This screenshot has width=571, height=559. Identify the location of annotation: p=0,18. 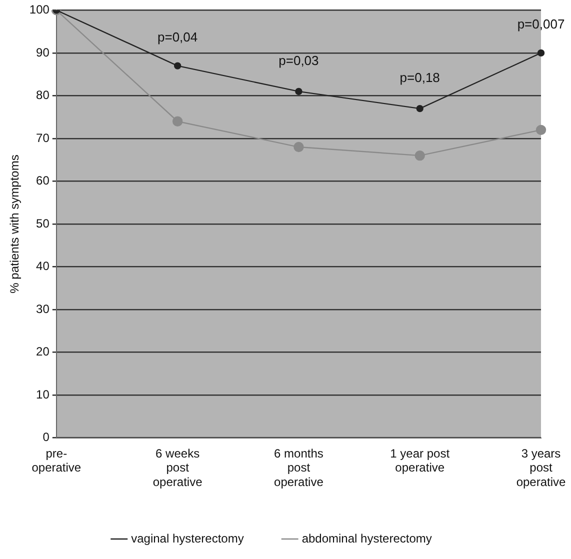
(420, 78).